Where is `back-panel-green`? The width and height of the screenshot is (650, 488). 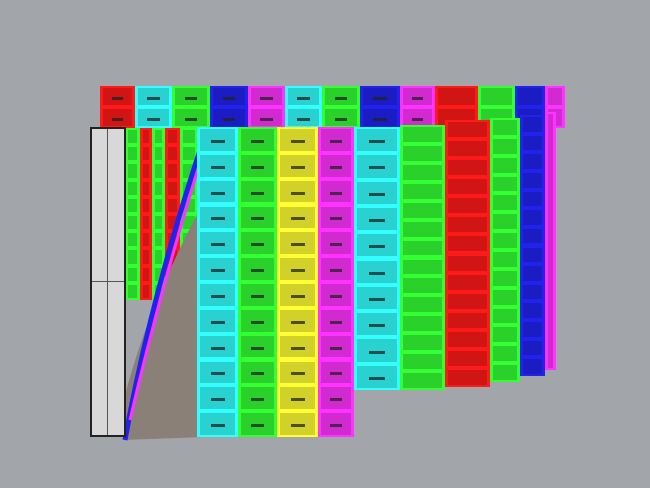 back-panel-green is located at coordinates (341, 107).